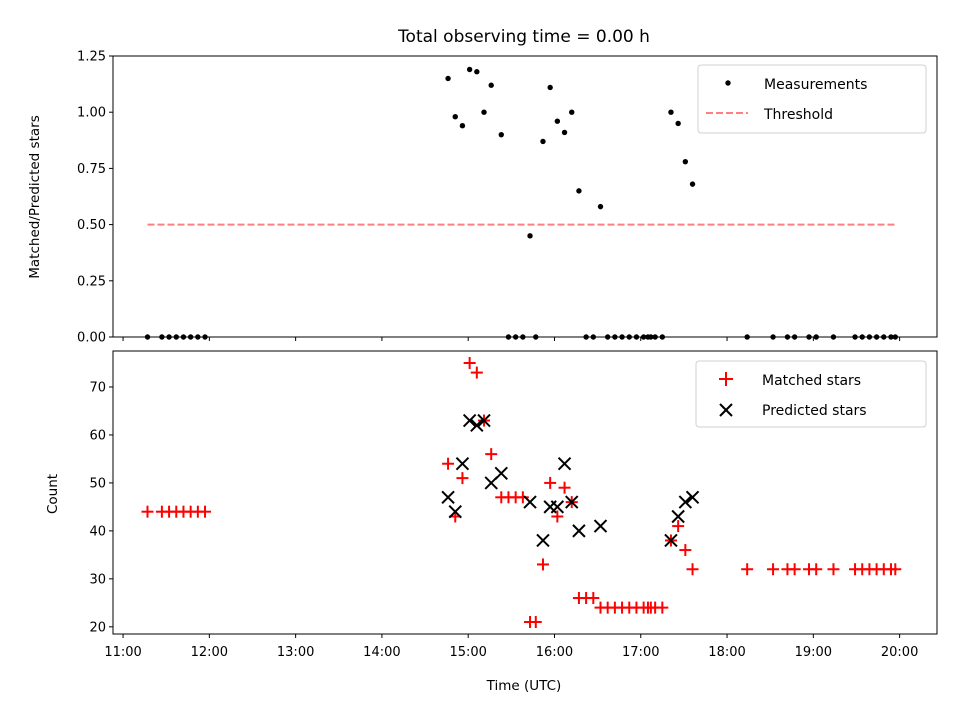 The image size is (960, 720). Describe the element at coordinates (97, 435) in the screenshot. I see `bottom-y-tick-label: 60` at that location.